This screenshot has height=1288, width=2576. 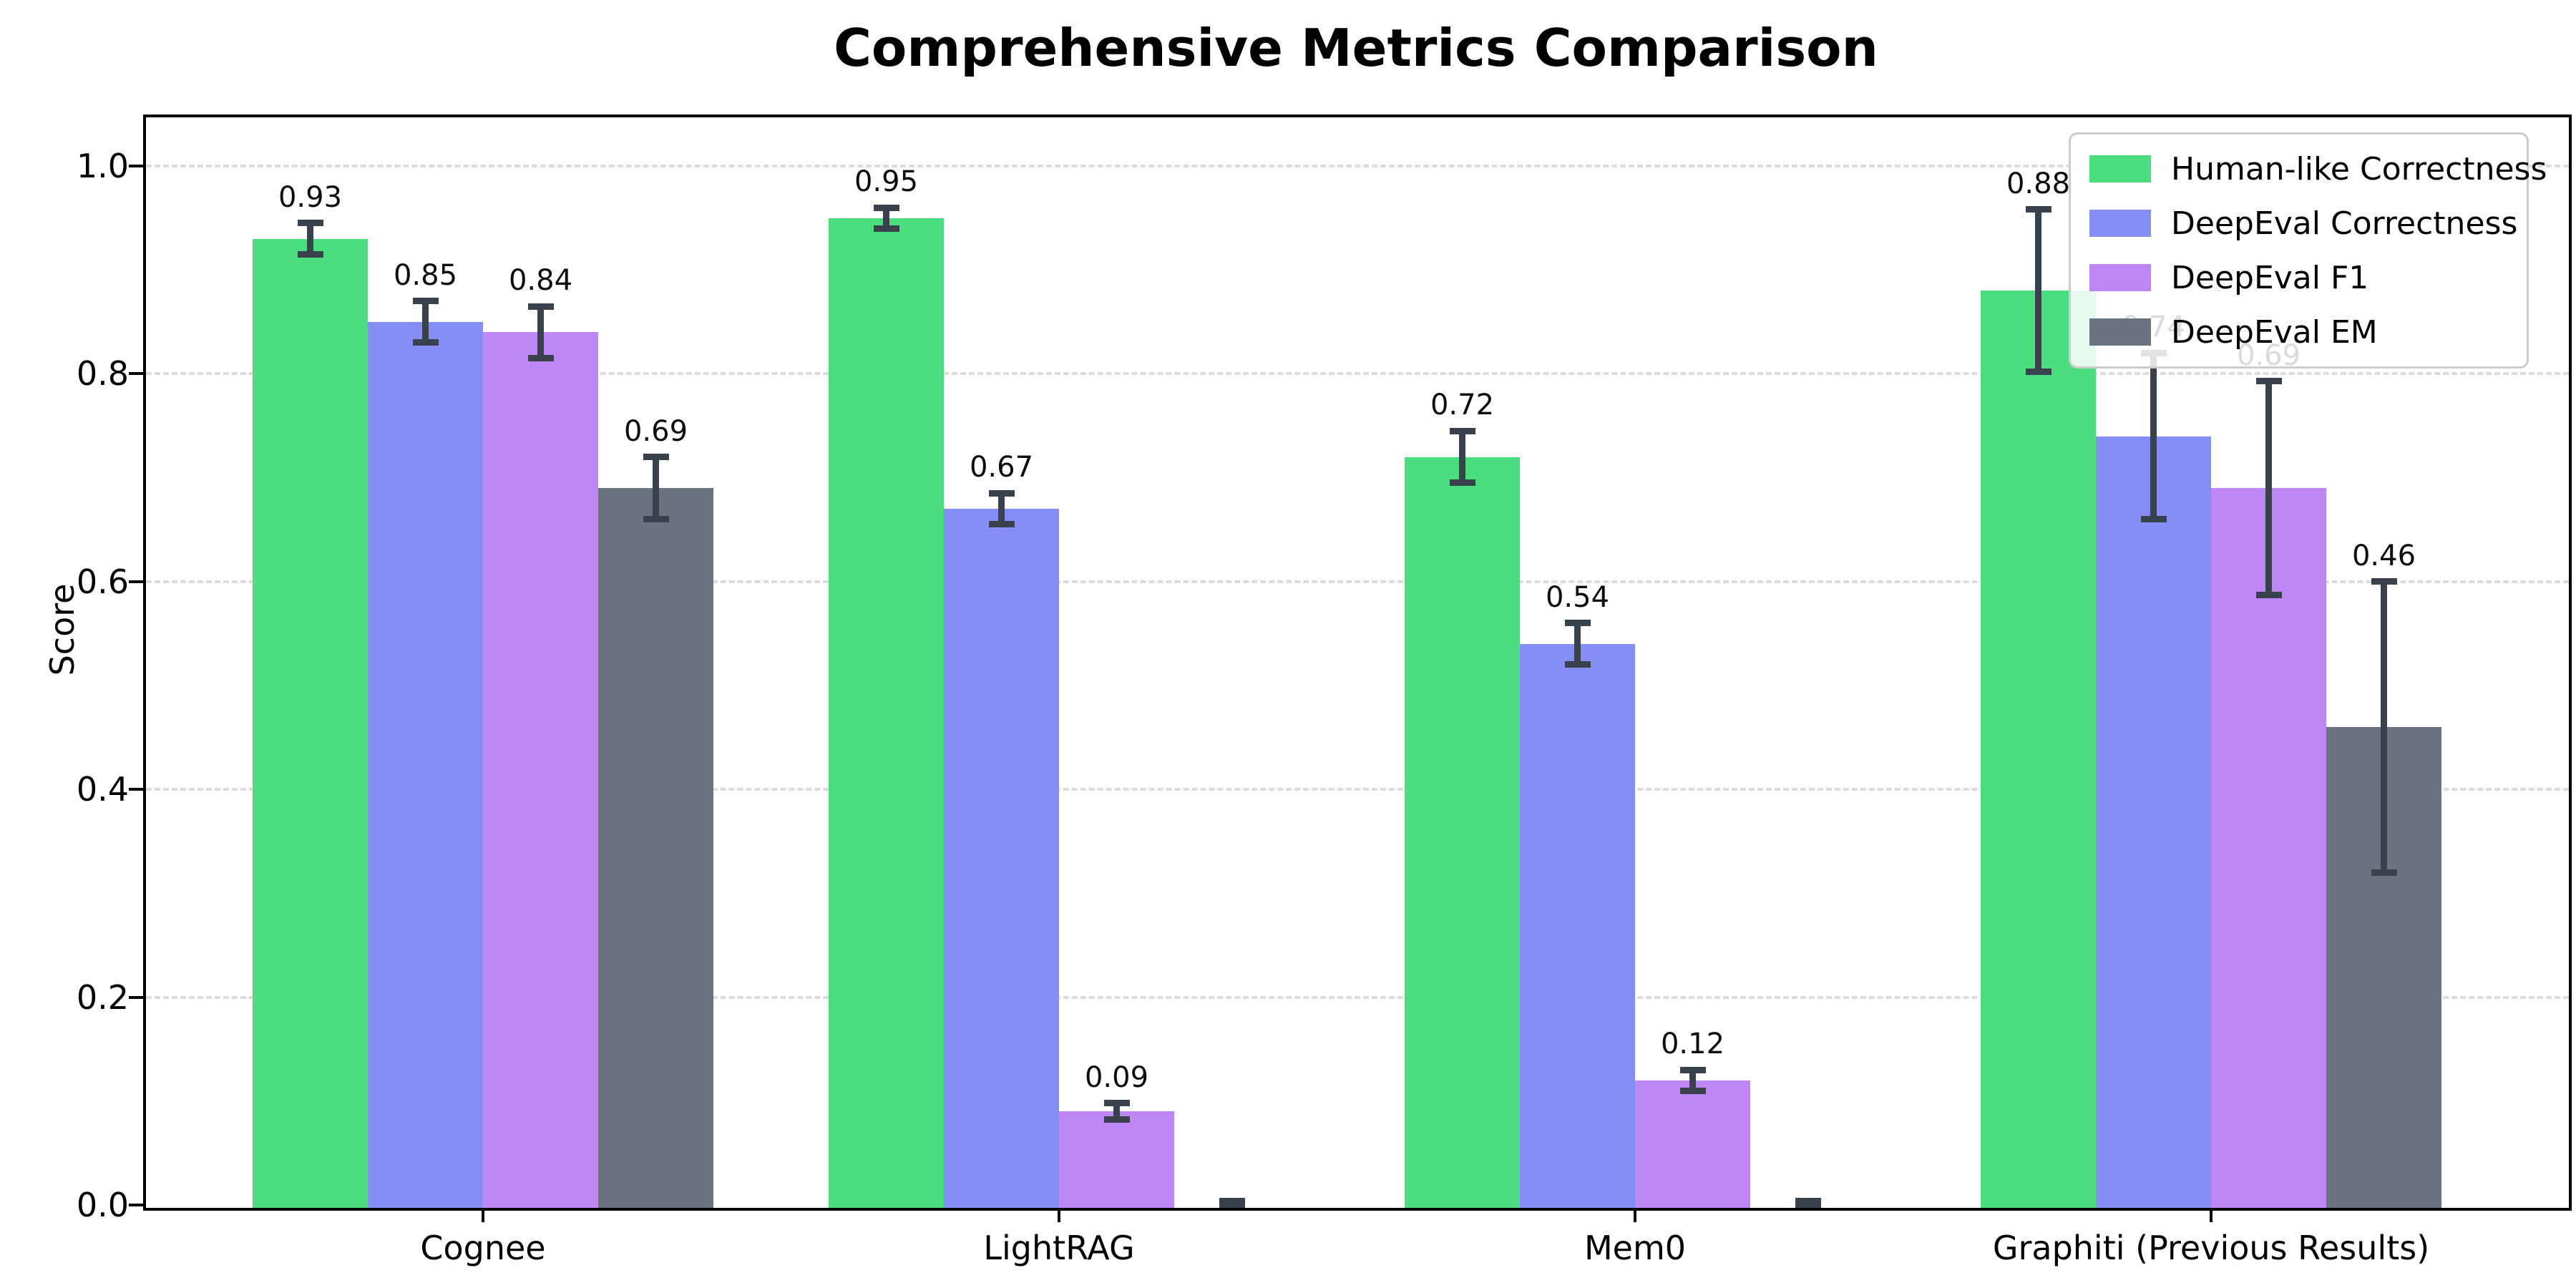 What do you see at coordinates (1462, 430) in the screenshot?
I see `errorbar-cap-0-2-top` at bounding box center [1462, 430].